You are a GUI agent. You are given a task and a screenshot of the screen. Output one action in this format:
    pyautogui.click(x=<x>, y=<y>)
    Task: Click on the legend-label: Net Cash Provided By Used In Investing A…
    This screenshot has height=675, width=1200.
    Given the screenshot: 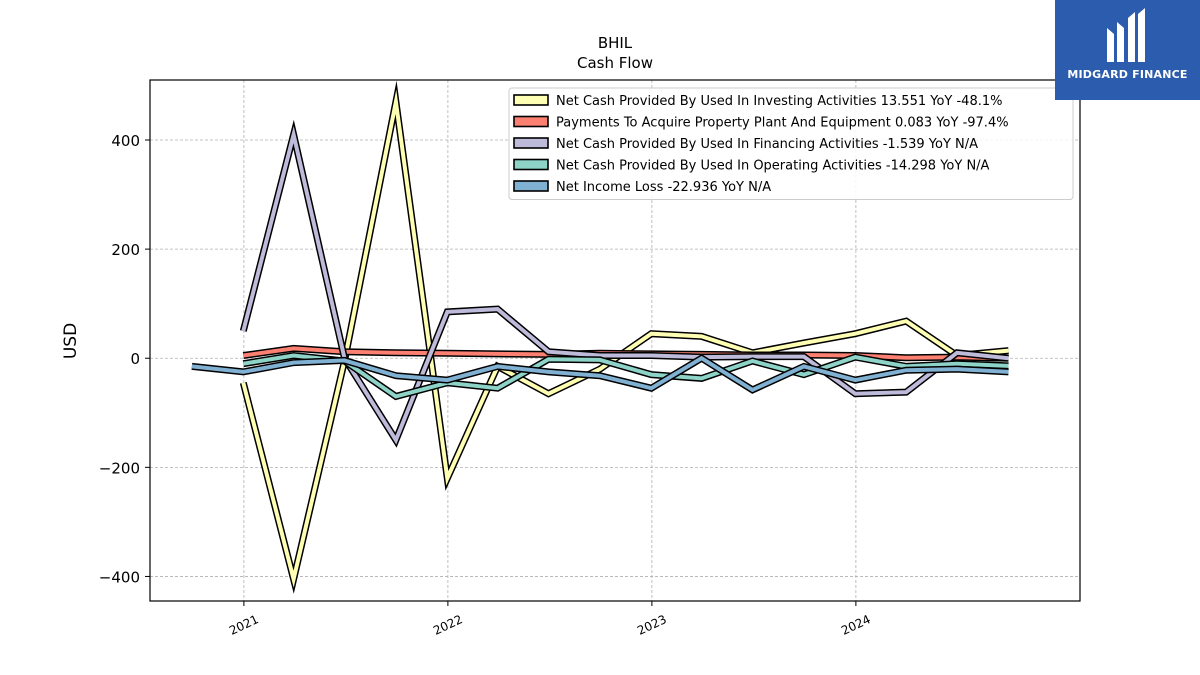 What is the action you would take?
    pyautogui.click(x=779, y=101)
    